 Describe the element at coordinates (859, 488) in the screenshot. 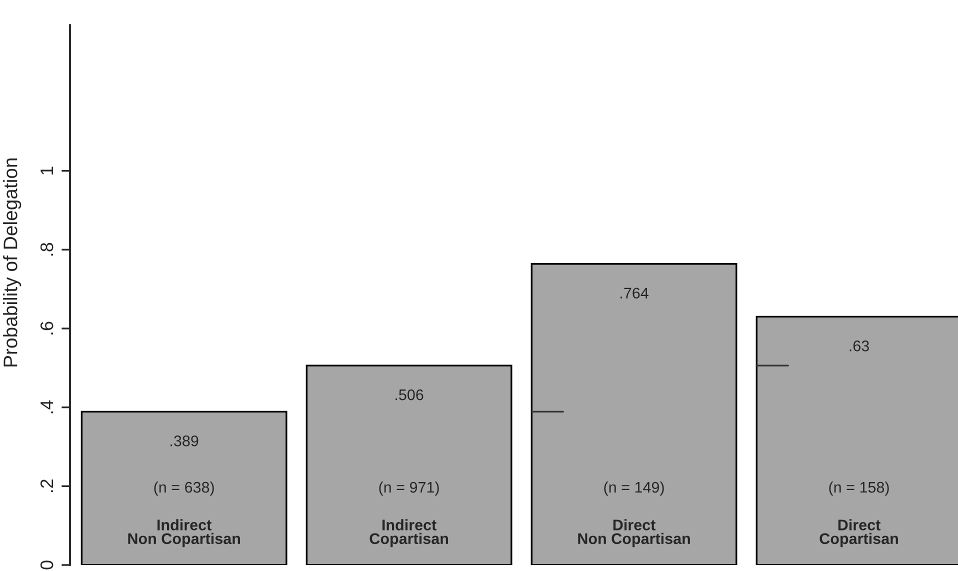

I see `annotation: (n = 158)` at that location.